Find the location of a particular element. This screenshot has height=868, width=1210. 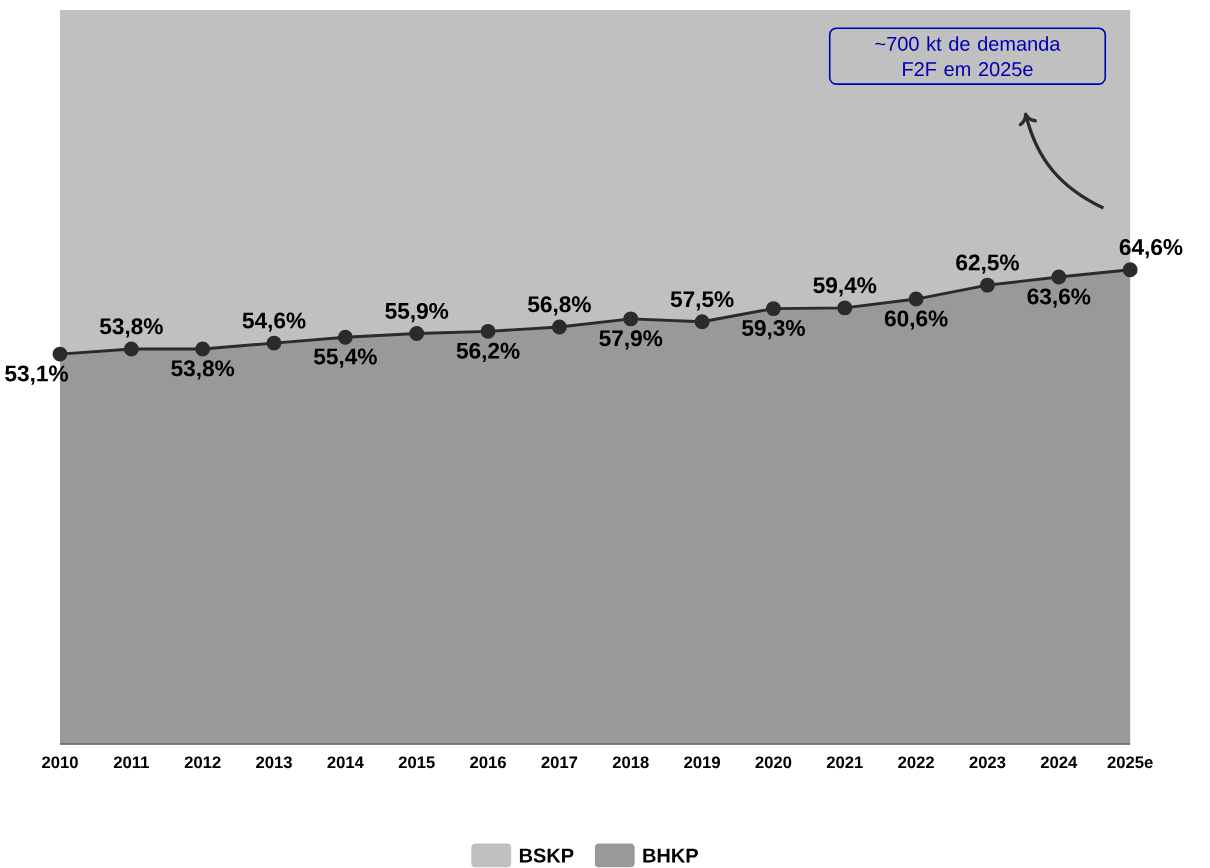

data-label: 53,1% is located at coordinates (36, 375).